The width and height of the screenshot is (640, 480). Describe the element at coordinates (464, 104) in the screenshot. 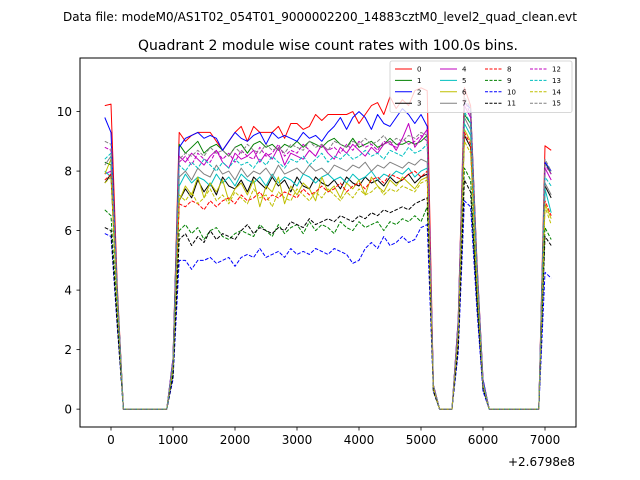

I see `legend-label-7: 7` at that location.